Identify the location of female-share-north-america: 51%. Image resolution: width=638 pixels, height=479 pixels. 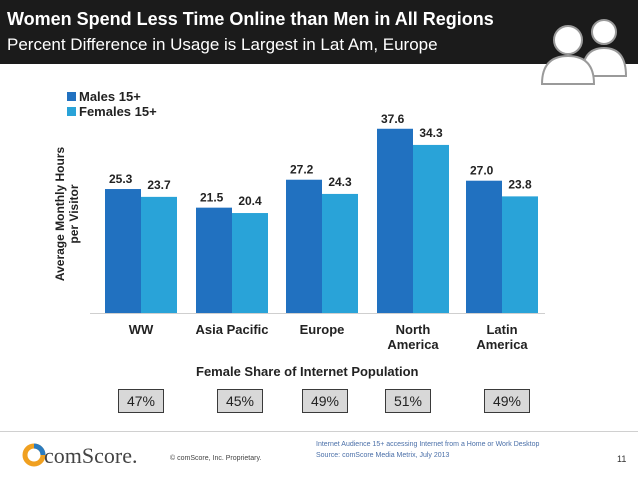
(408, 401).